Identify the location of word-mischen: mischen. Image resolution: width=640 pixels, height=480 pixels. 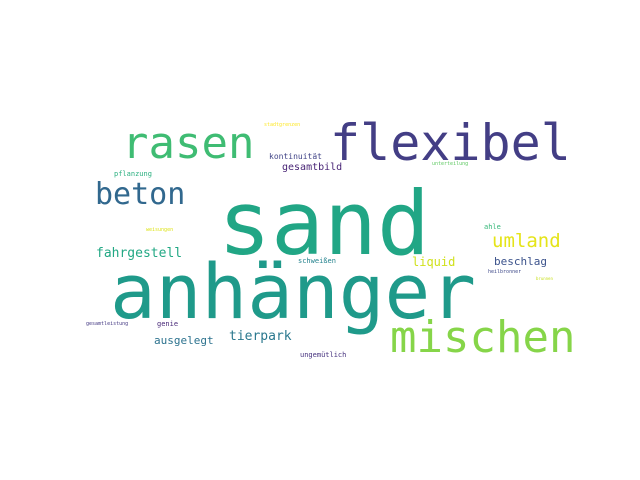
(483, 337).